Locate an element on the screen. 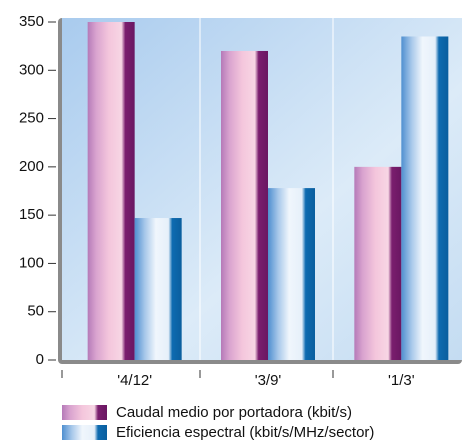 The image size is (462, 448). x-tick-label: '4/12' is located at coordinates (134, 380).